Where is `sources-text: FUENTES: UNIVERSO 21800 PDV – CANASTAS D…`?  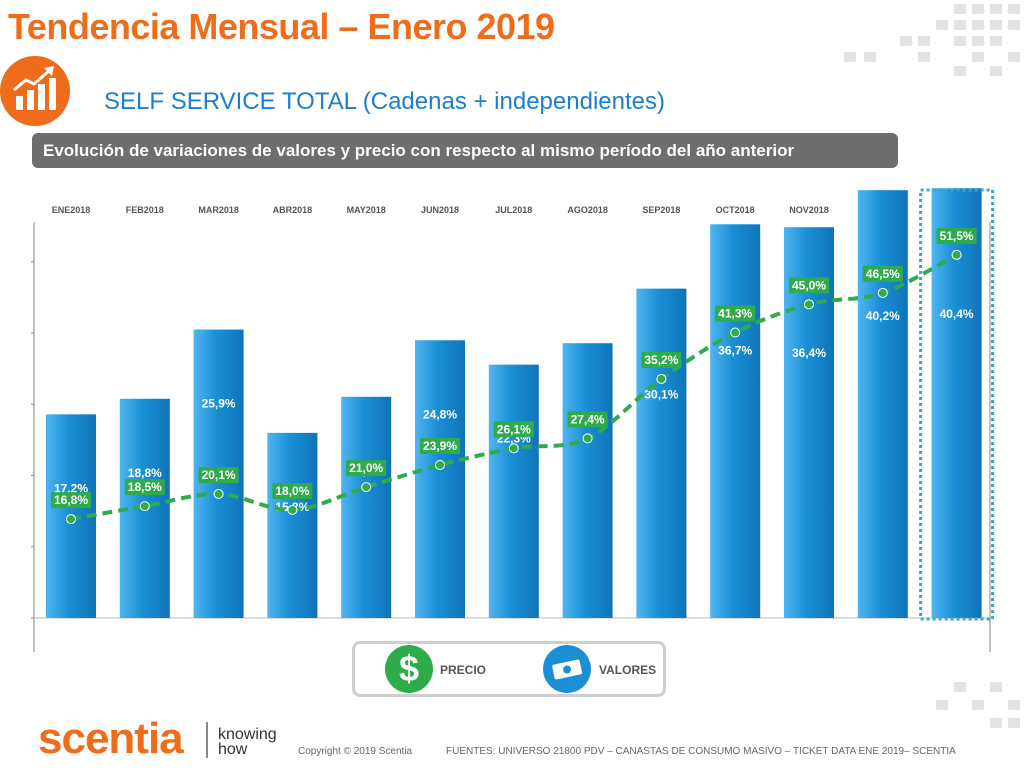
sources-text: FUENTES: UNIVERSO 21800 PDV – CANASTAS D… is located at coordinates (701, 751).